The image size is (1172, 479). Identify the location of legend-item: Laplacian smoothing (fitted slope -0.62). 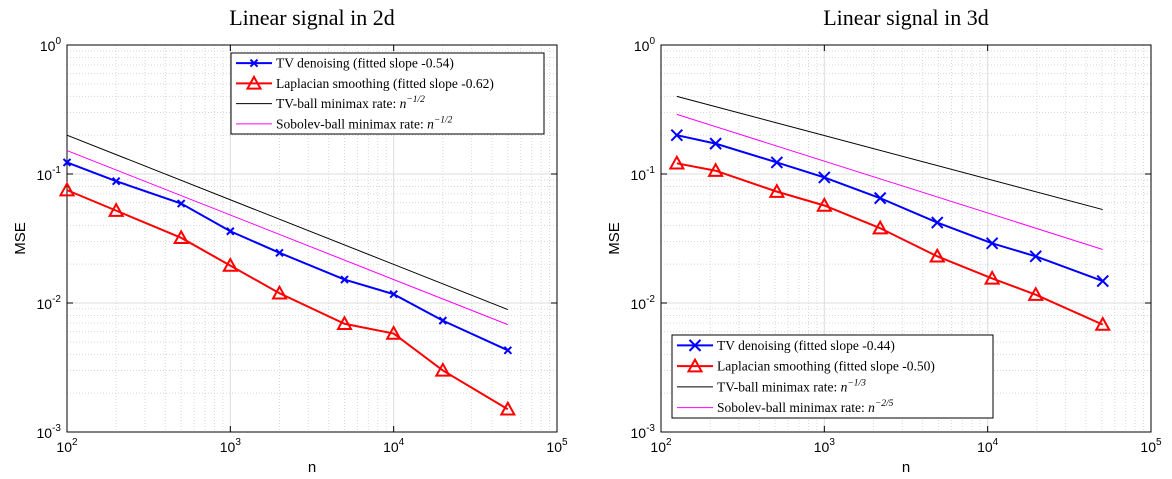
(365, 82).